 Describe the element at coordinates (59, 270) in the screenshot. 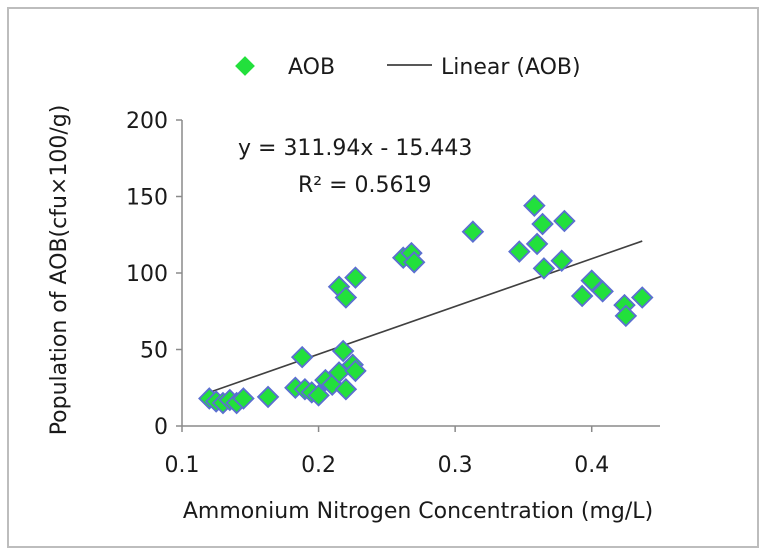

I see `y-axis-title: Population of AOB(cfu×100/g)` at that location.